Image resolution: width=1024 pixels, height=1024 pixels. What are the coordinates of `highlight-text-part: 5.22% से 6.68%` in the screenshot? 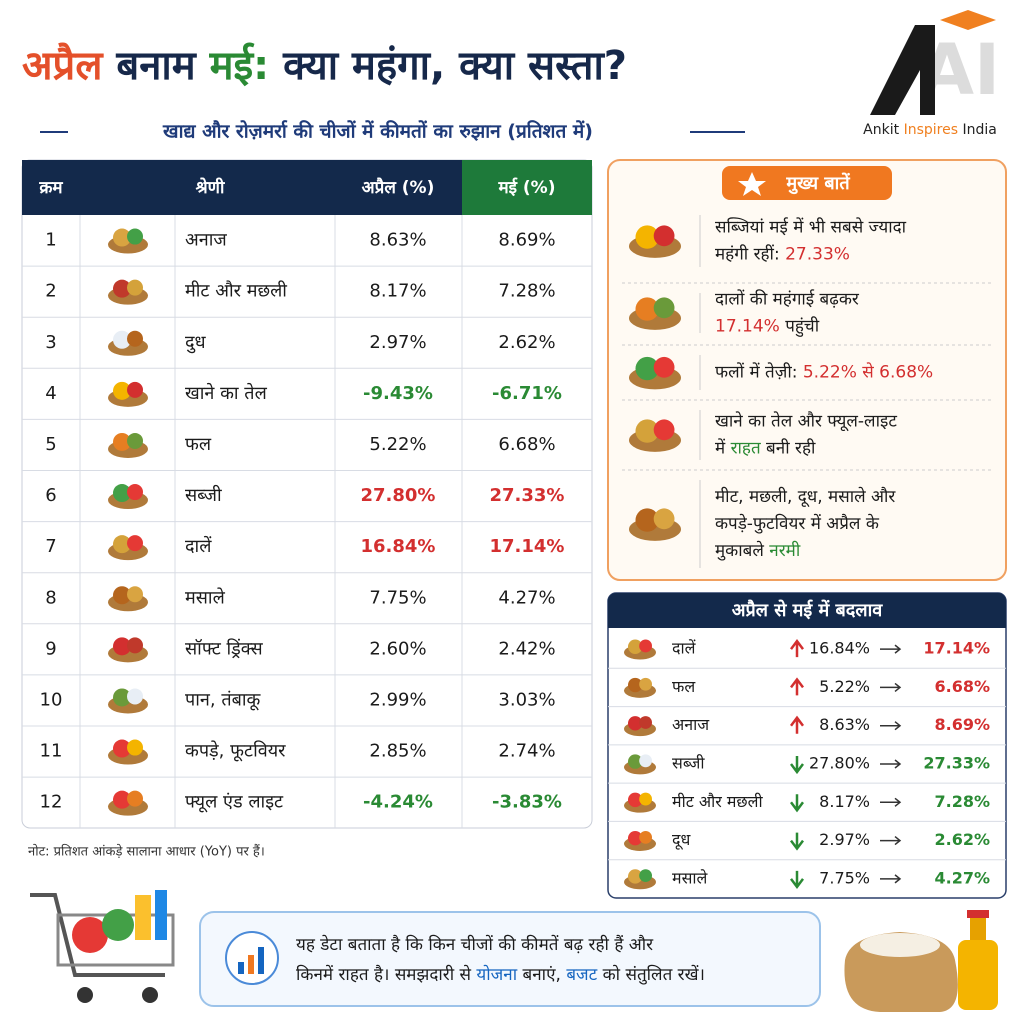 It's located at (868, 372).